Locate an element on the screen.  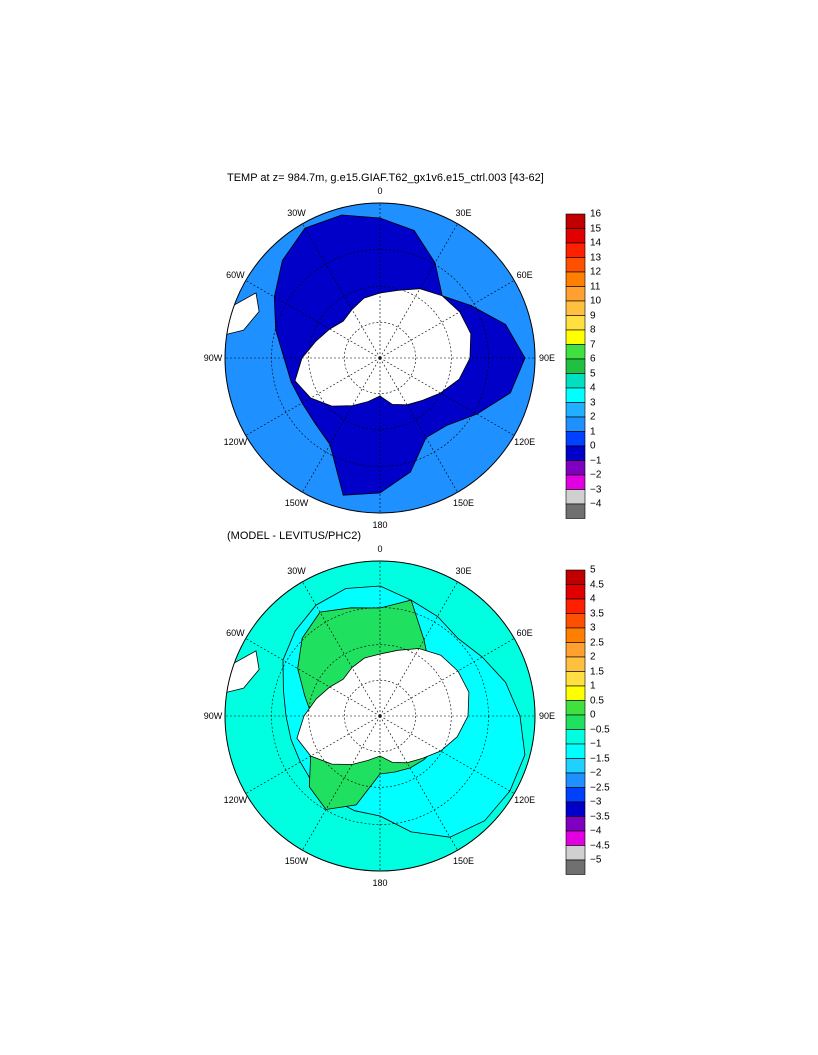
colorbar-label: 7 is located at coordinates (593, 344).